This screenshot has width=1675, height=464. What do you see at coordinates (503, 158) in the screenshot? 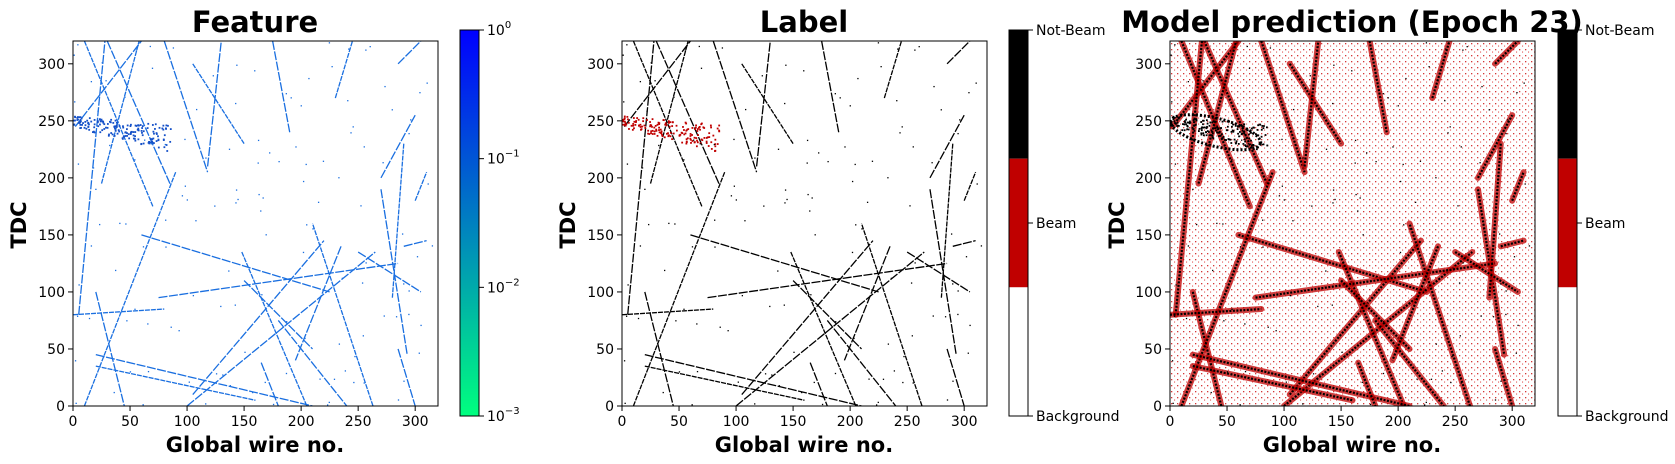
I see `colorbar-tick-label: 10−1` at bounding box center [503, 158].